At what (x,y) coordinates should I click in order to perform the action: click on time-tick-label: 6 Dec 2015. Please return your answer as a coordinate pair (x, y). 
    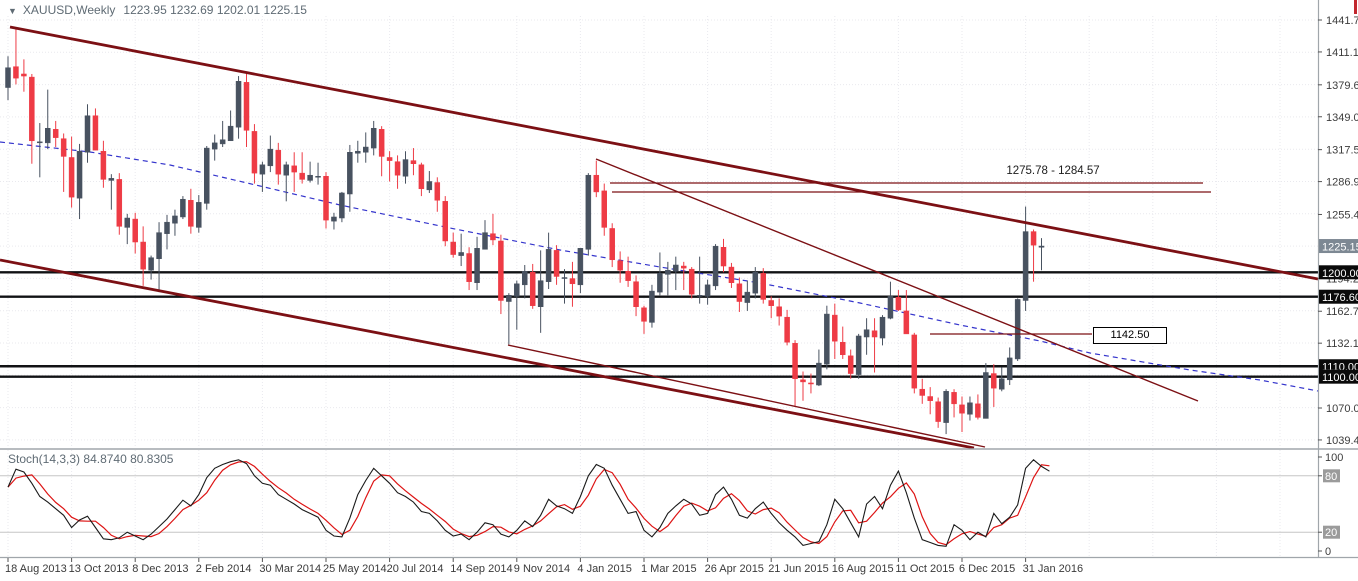
    Looking at the image, I should click on (987, 569).